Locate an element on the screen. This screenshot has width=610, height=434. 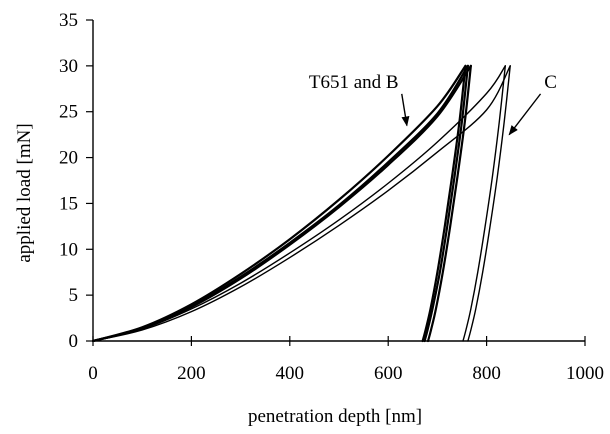
x-axis-title: penetration depth [nm] is located at coordinates (335, 416).